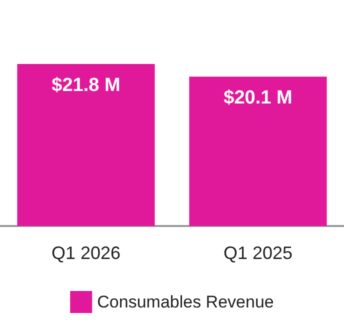  What do you see at coordinates (86, 85) in the screenshot?
I see `data-label: $21.8 M` at bounding box center [86, 85].